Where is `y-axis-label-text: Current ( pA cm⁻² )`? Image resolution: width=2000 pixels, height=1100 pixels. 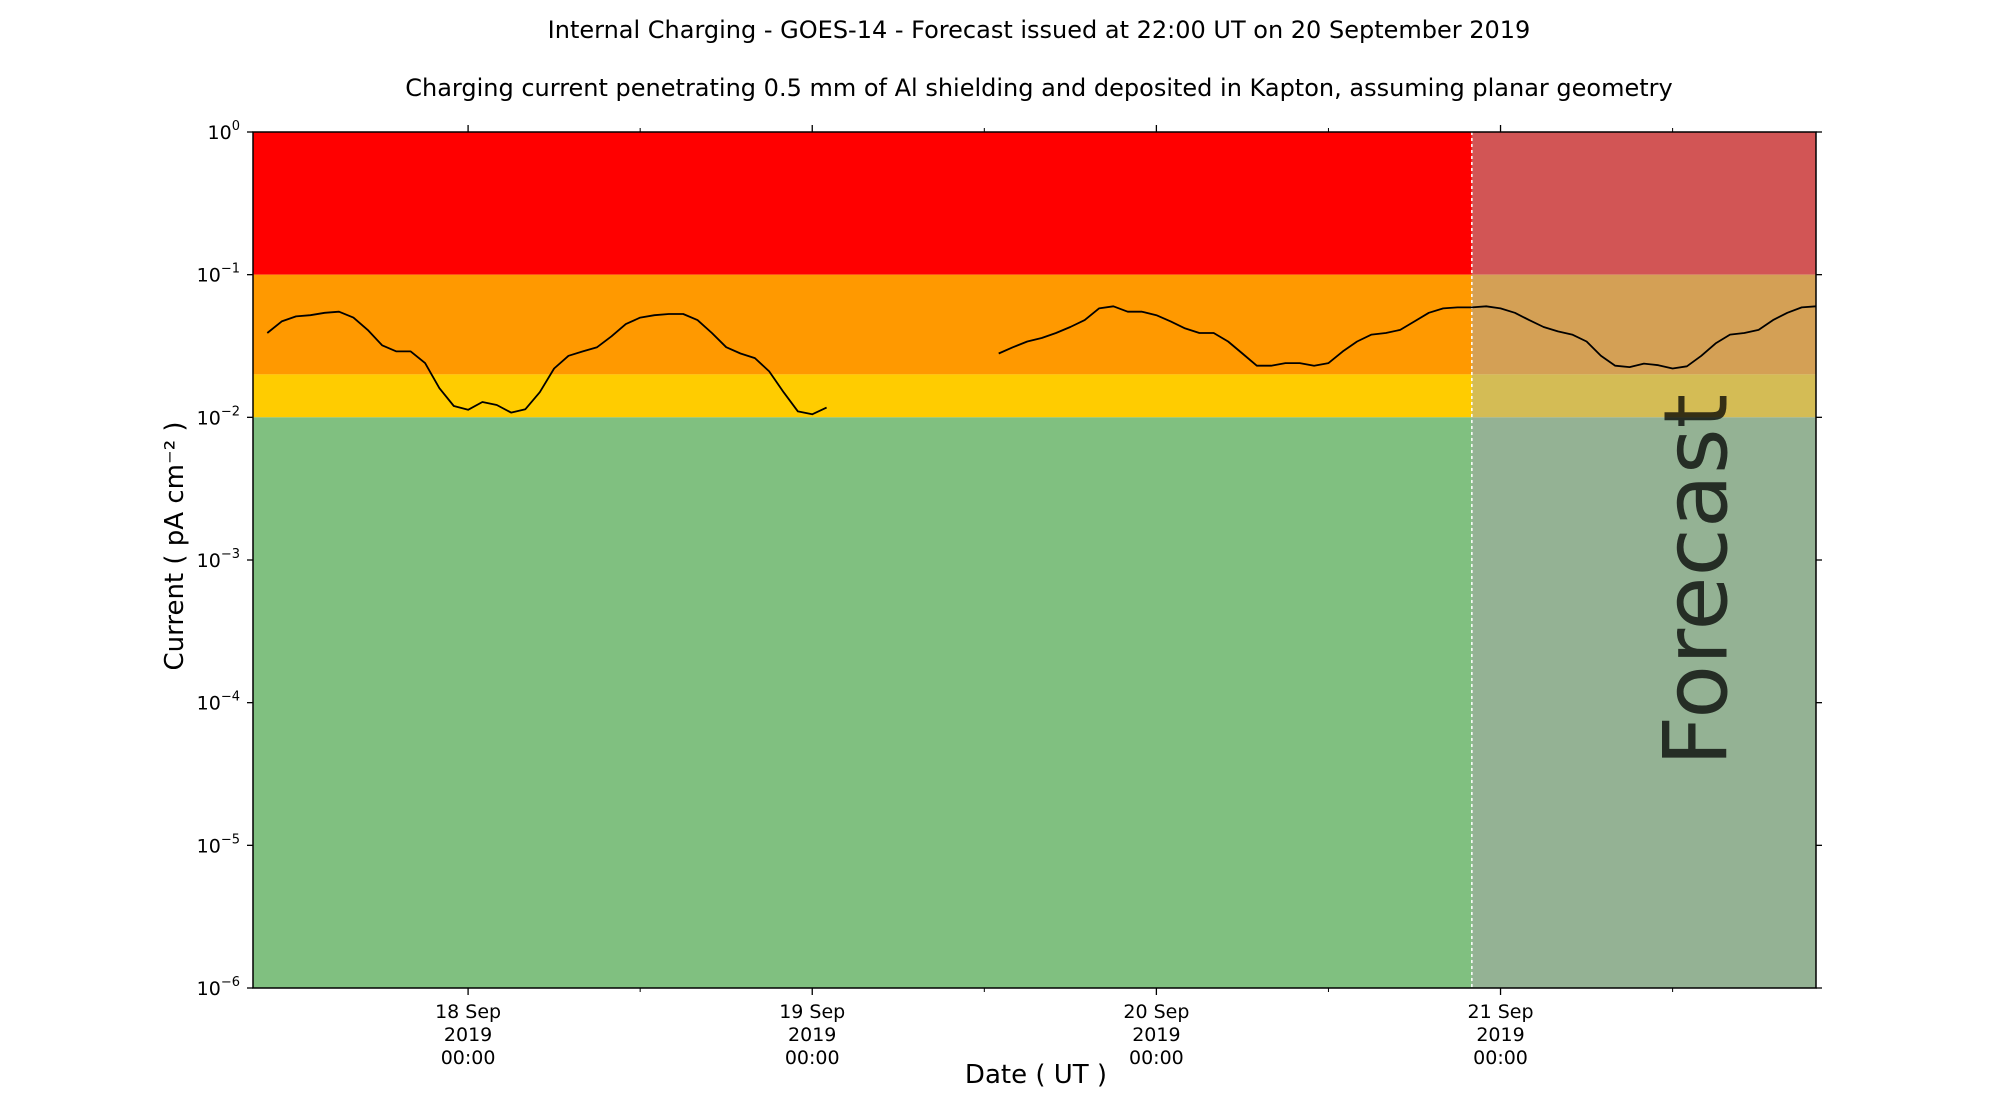
y-axis-label-text: Current ( pA cm⁻² ) is located at coordinates (175, 545).